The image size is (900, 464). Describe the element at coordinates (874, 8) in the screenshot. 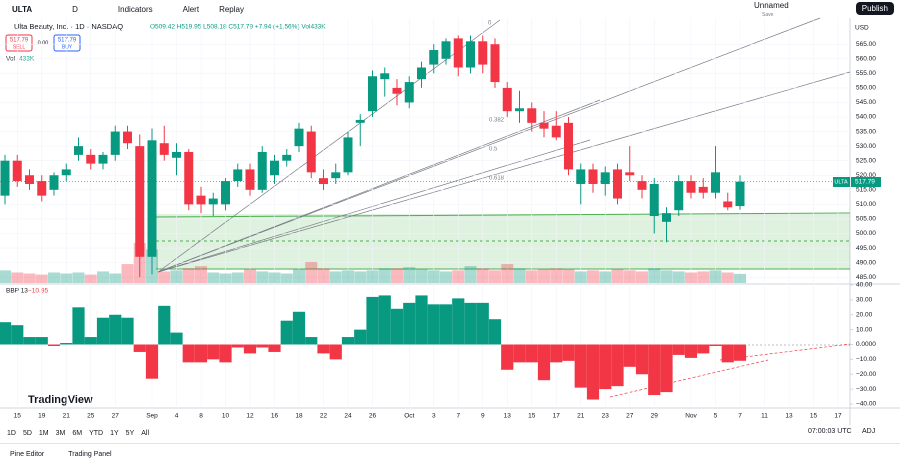

I see `publish: Publish` at that location.